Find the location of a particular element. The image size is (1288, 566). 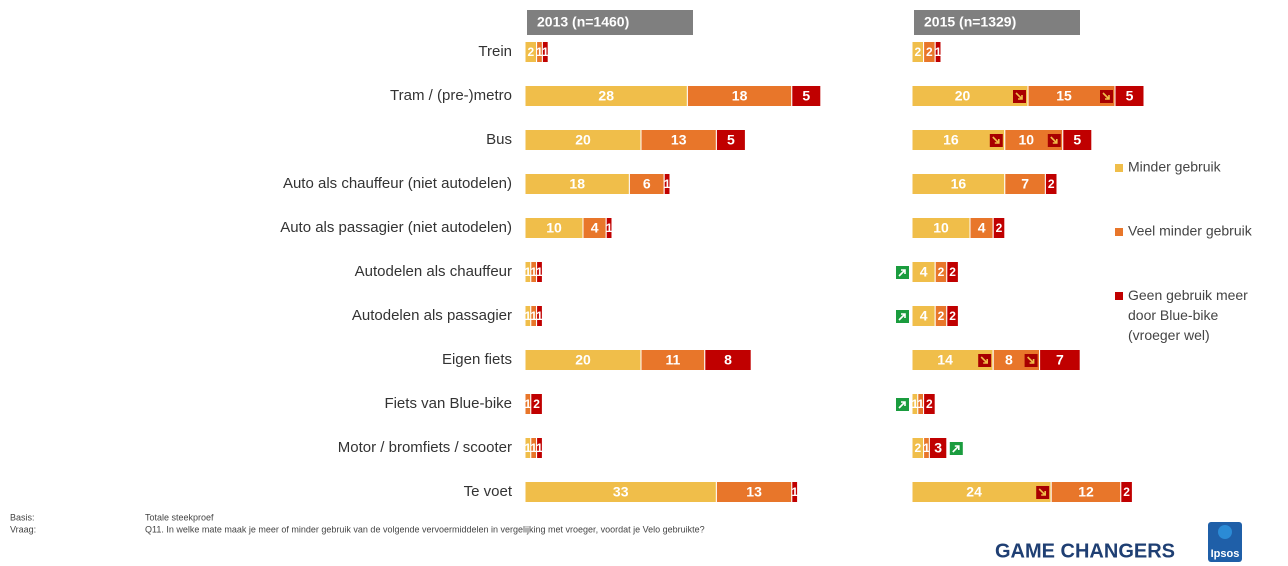

value-label: 33 is located at coordinates (621, 492).